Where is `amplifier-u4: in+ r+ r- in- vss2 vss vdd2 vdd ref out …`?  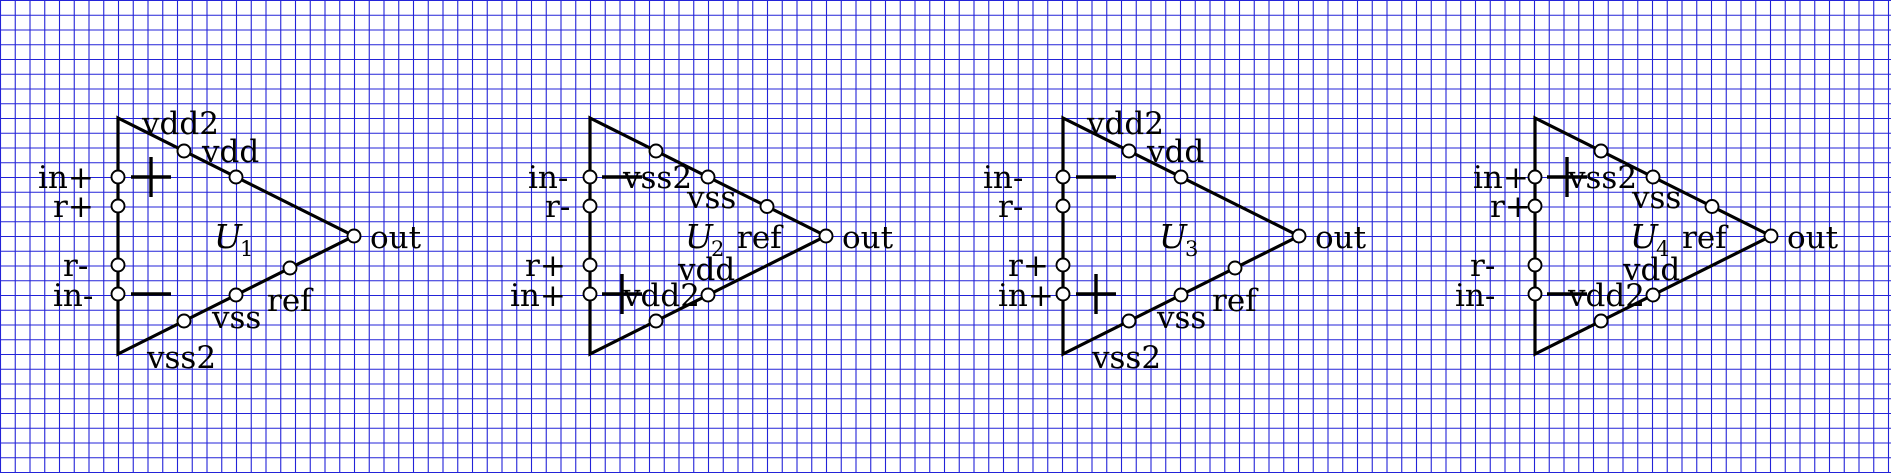 amplifier-u4: in+ r+ r- in- vss2 vss vdd2 vdd ref out … is located at coordinates (1647, 236).